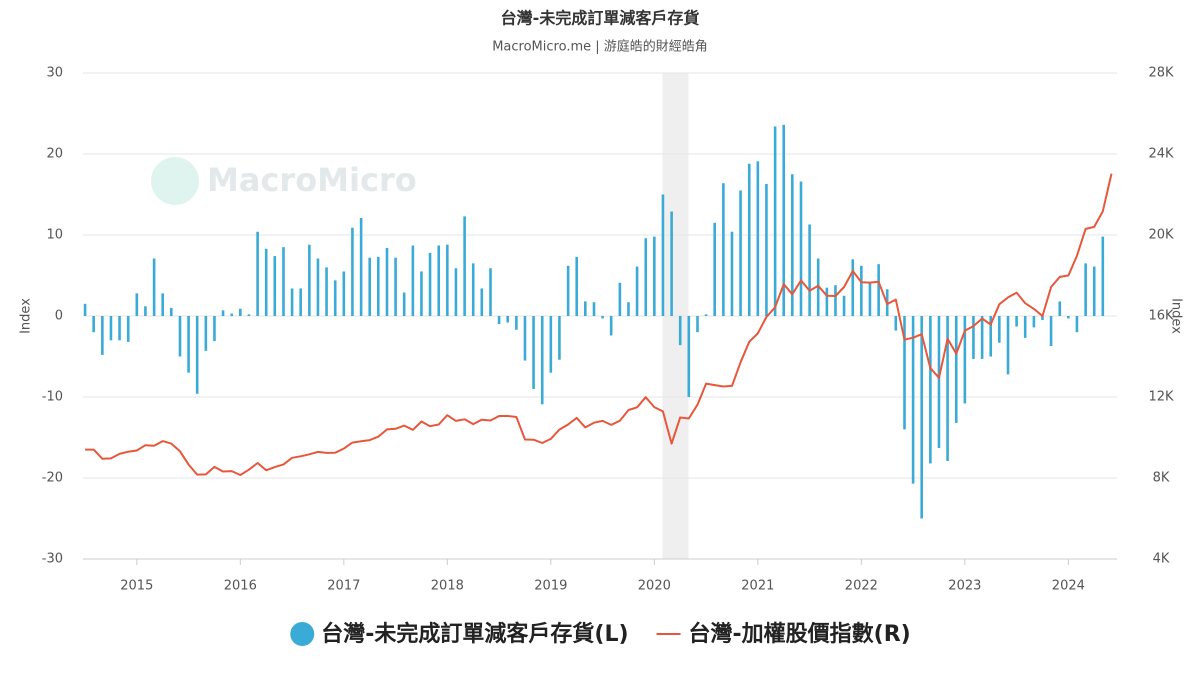 The height and width of the screenshot is (675, 1200). Describe the element at coordinates (302, 634) in the screenshot. I see `legend-swatch` at that location.